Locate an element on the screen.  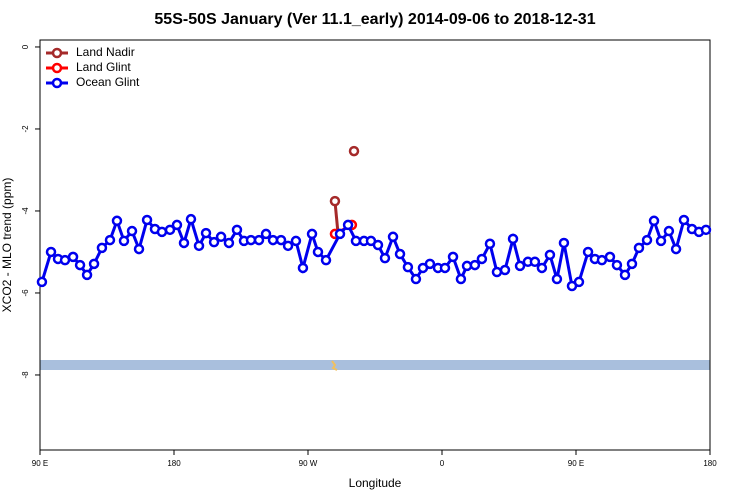
y-tick-label: -6 is located at coordinates (25, 293).